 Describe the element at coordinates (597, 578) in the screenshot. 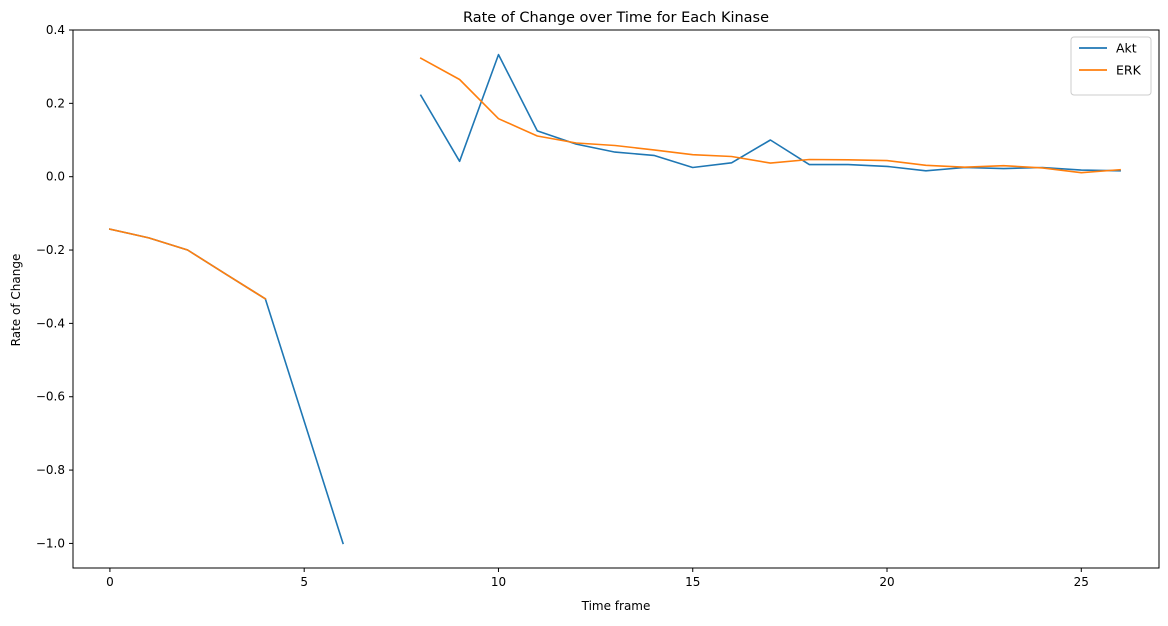

I see `x-axis: 0 5 10 15 20 25` at that location.